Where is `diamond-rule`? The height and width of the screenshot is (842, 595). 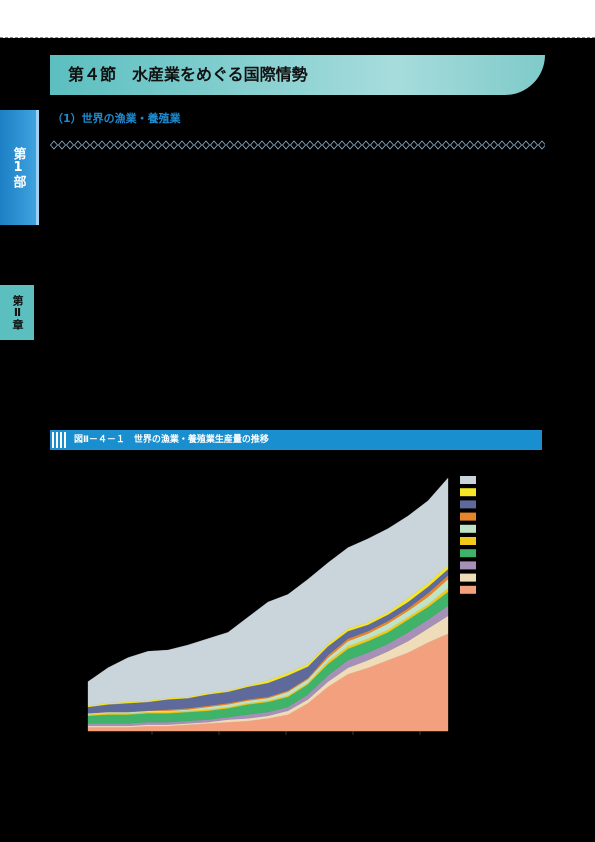 diamond-rule is located at coordinates (297, 145).